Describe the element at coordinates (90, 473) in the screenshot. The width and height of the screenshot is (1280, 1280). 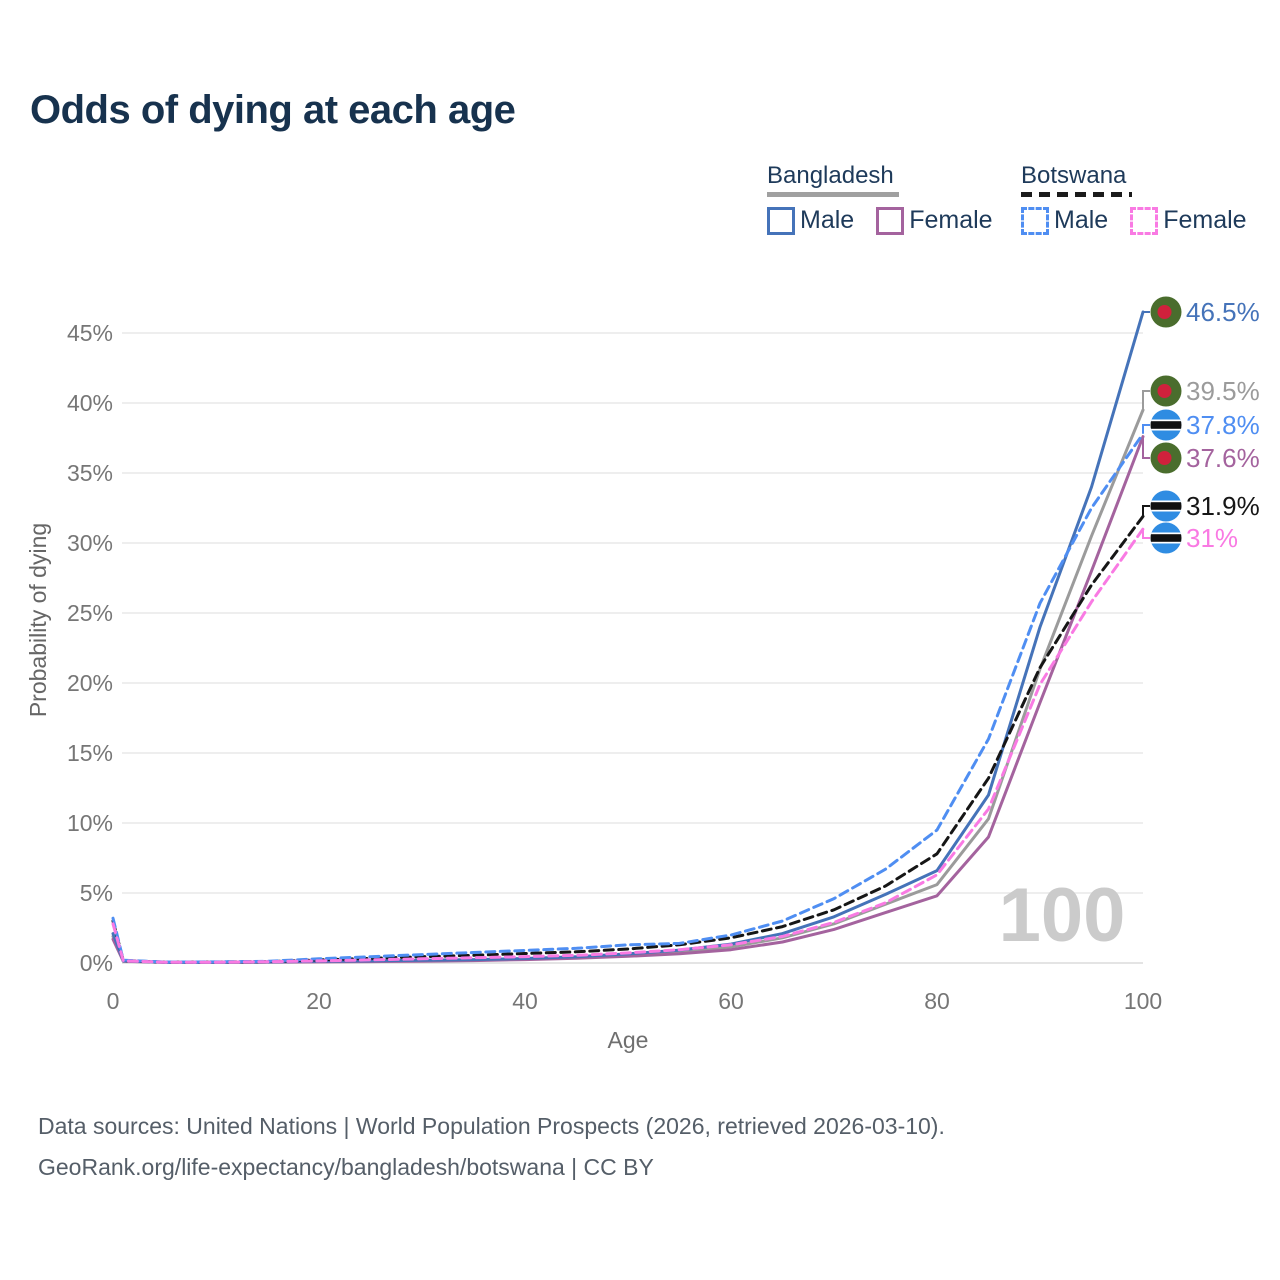
I see `y-tick-label: 35%` at that location.